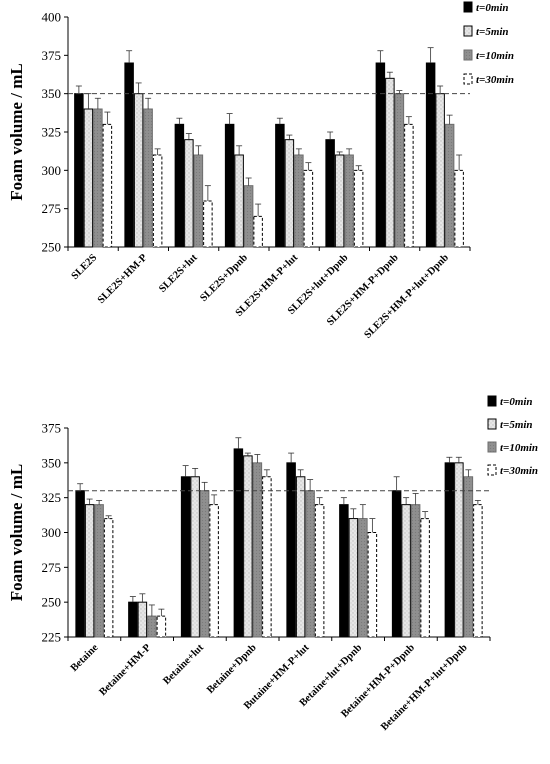 The width and height of the screenshot is (550, 764). Describe the element at coordinates (85, 267) in the screenshot. I see `category-label: SLE2S` at that location.